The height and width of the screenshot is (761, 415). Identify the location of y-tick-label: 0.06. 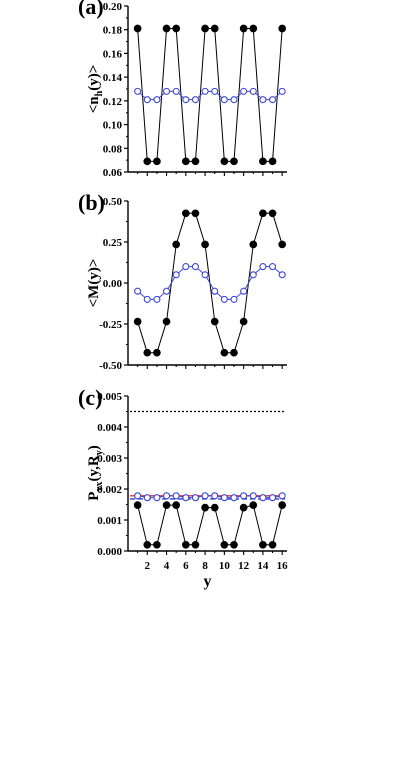
(113, 173).